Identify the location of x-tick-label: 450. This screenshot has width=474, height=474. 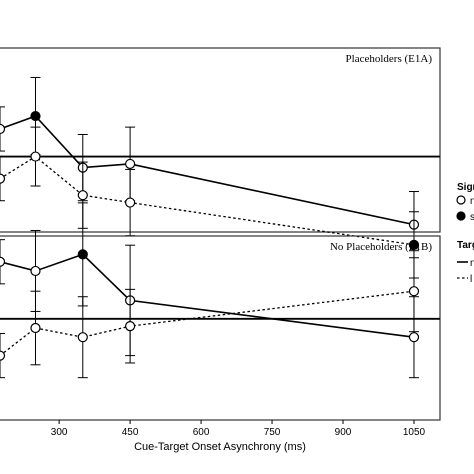
(130, 432).